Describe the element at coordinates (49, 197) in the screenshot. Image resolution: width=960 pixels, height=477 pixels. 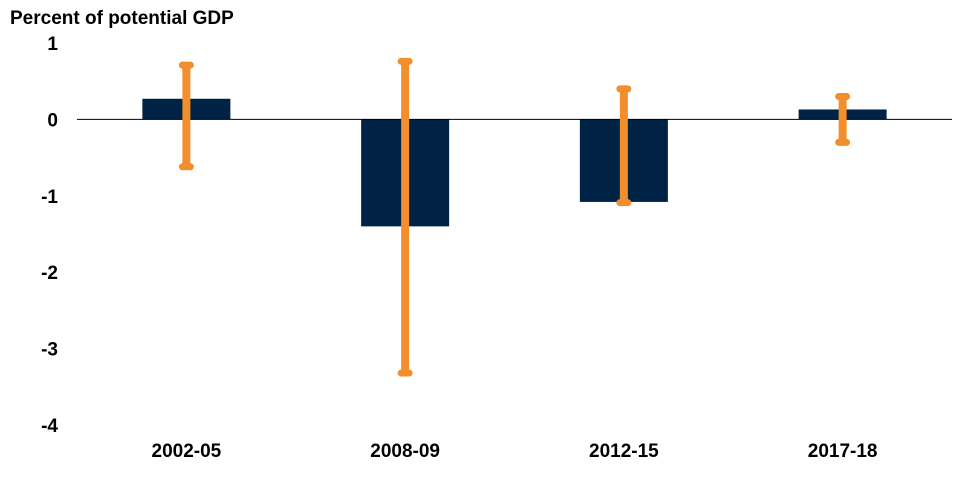
I see `y-tick-label: -1` at that location.